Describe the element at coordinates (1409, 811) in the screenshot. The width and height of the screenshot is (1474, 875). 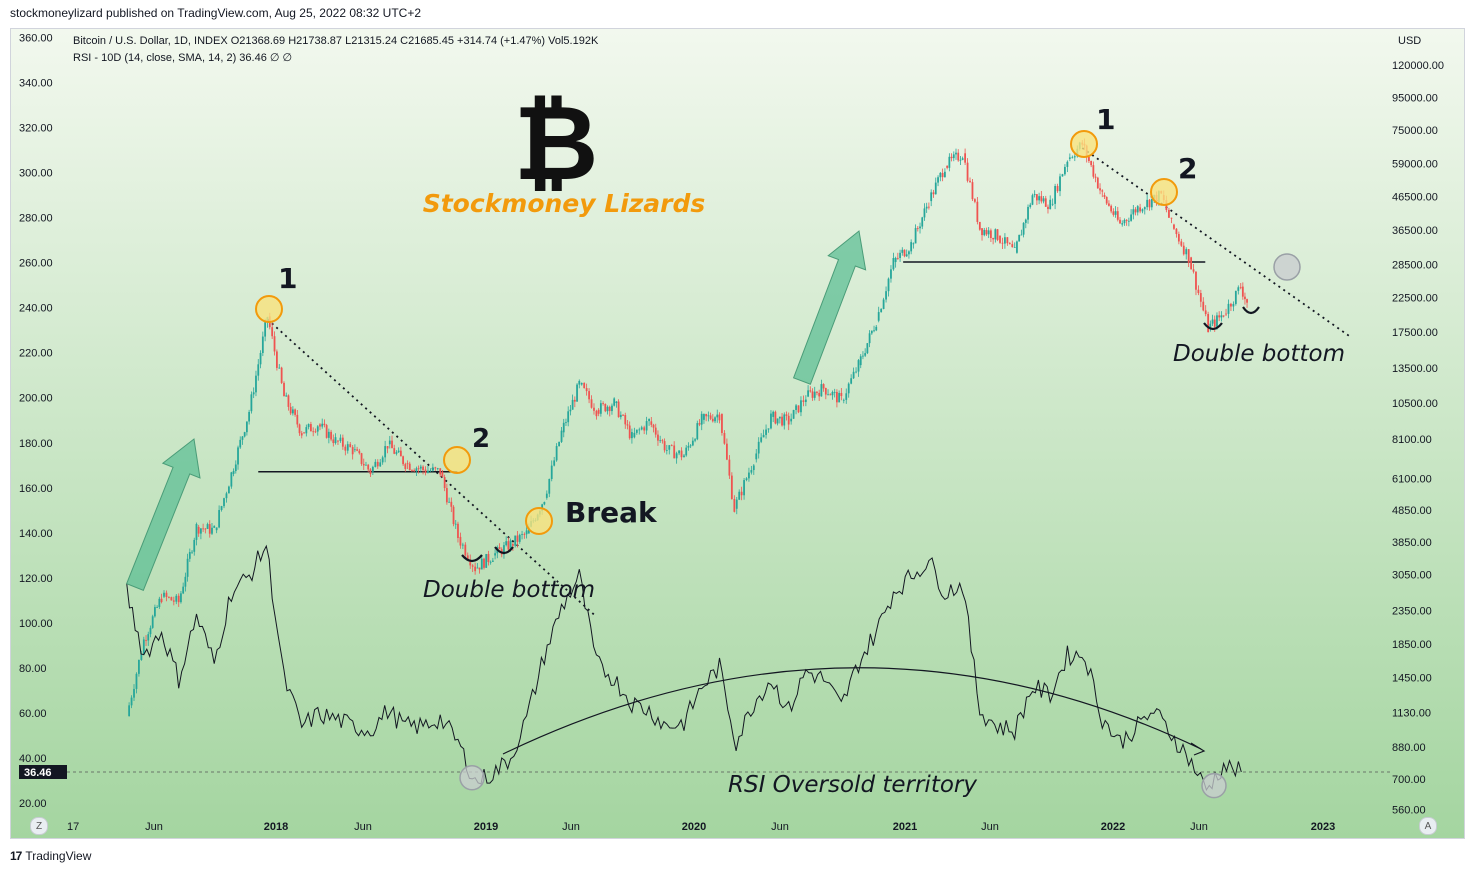
I see `price-axis-tick: 560.00` at that location.